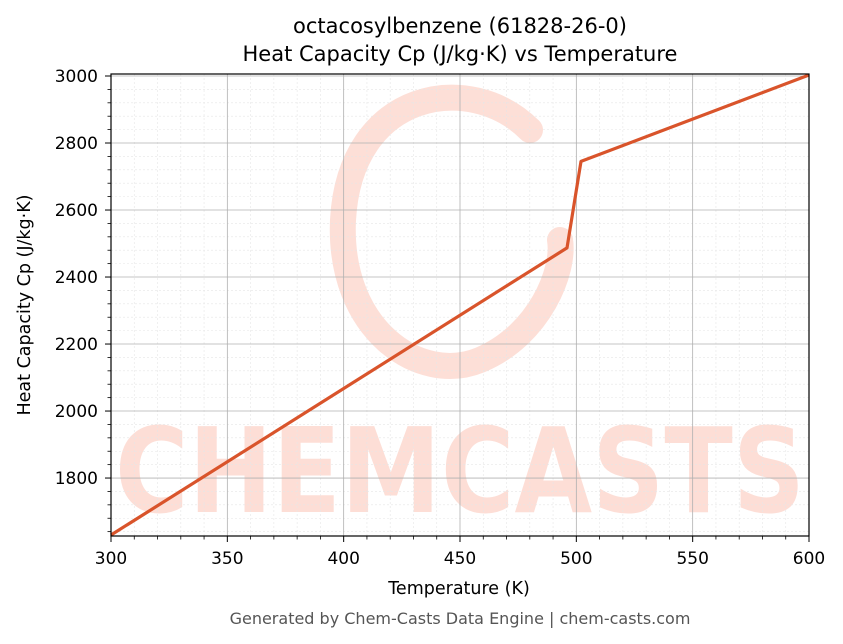 The image size is (843, 644). Describe the element at coordinates (25, 305) in the screenshot. I see `y-axis-label: Heat Capacity Cp (J/kg·K)` at that location.